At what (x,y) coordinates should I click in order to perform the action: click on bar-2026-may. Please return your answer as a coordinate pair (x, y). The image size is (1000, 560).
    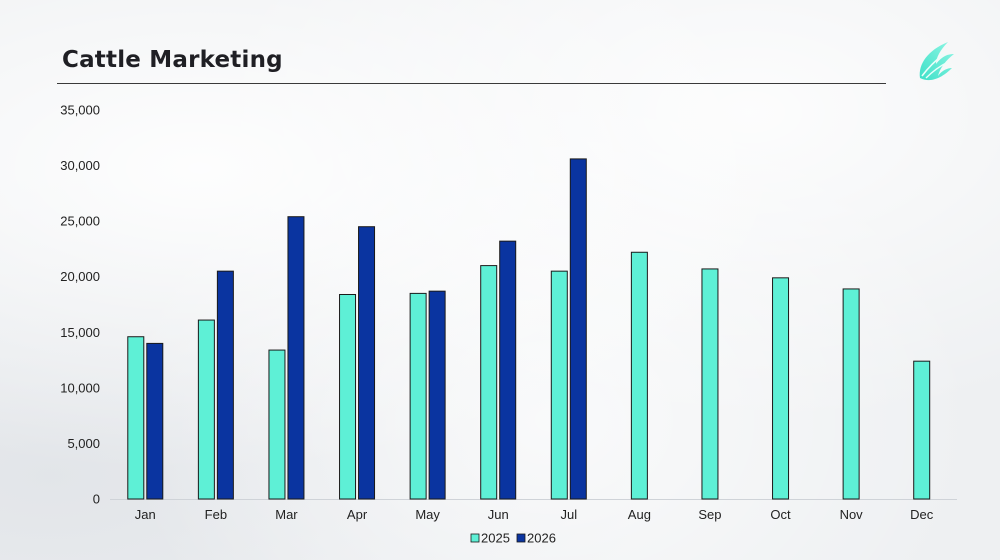
    Looking at the image, I should click on (437, 395).